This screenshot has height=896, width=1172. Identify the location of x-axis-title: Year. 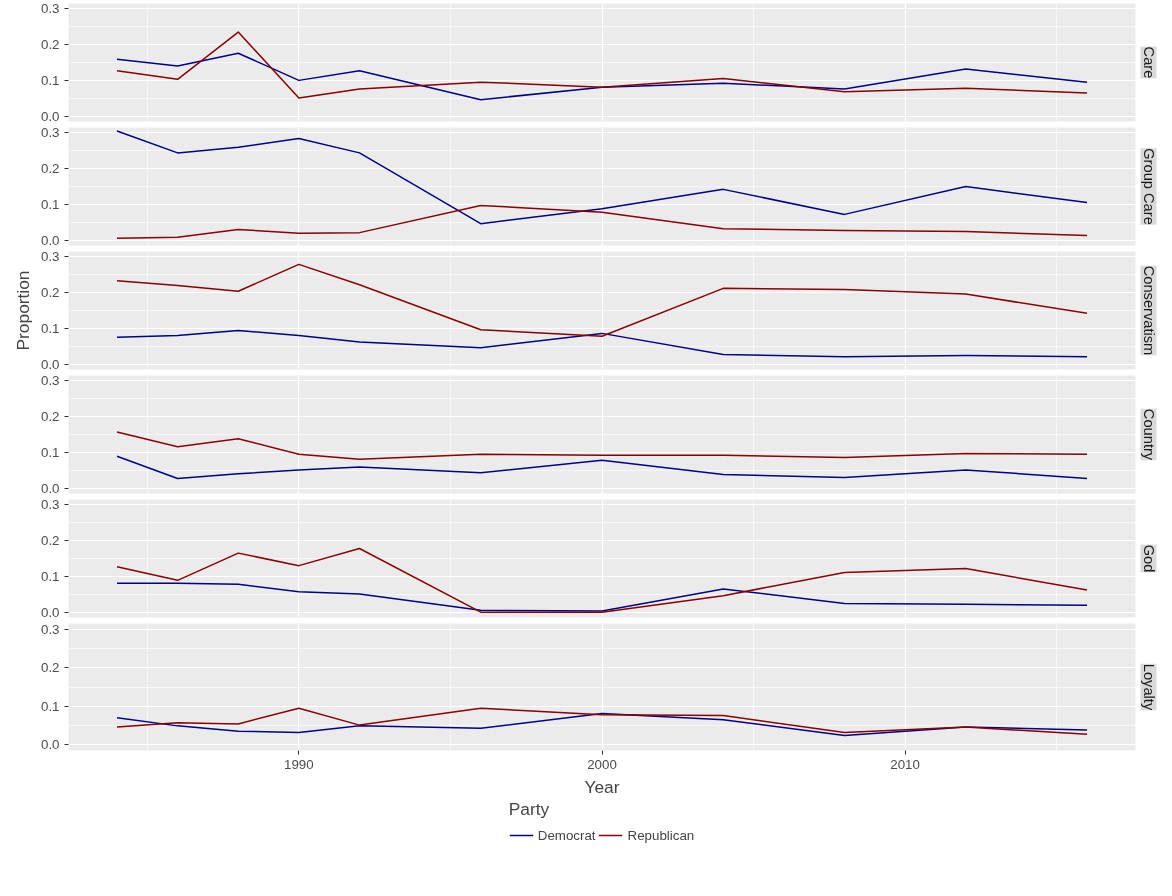
(602, 786).